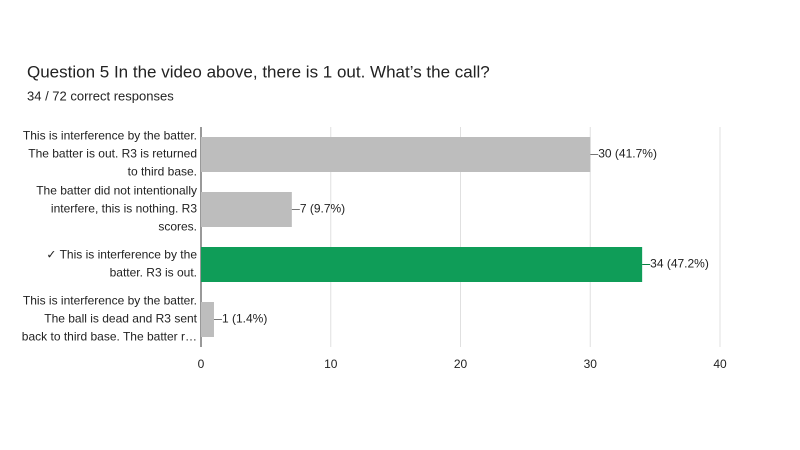  What do you see at coordinates (153, 273) in the screenshot?
I see `y-tick-label: batter. R3 is out.` at bounding box center [153, 273].